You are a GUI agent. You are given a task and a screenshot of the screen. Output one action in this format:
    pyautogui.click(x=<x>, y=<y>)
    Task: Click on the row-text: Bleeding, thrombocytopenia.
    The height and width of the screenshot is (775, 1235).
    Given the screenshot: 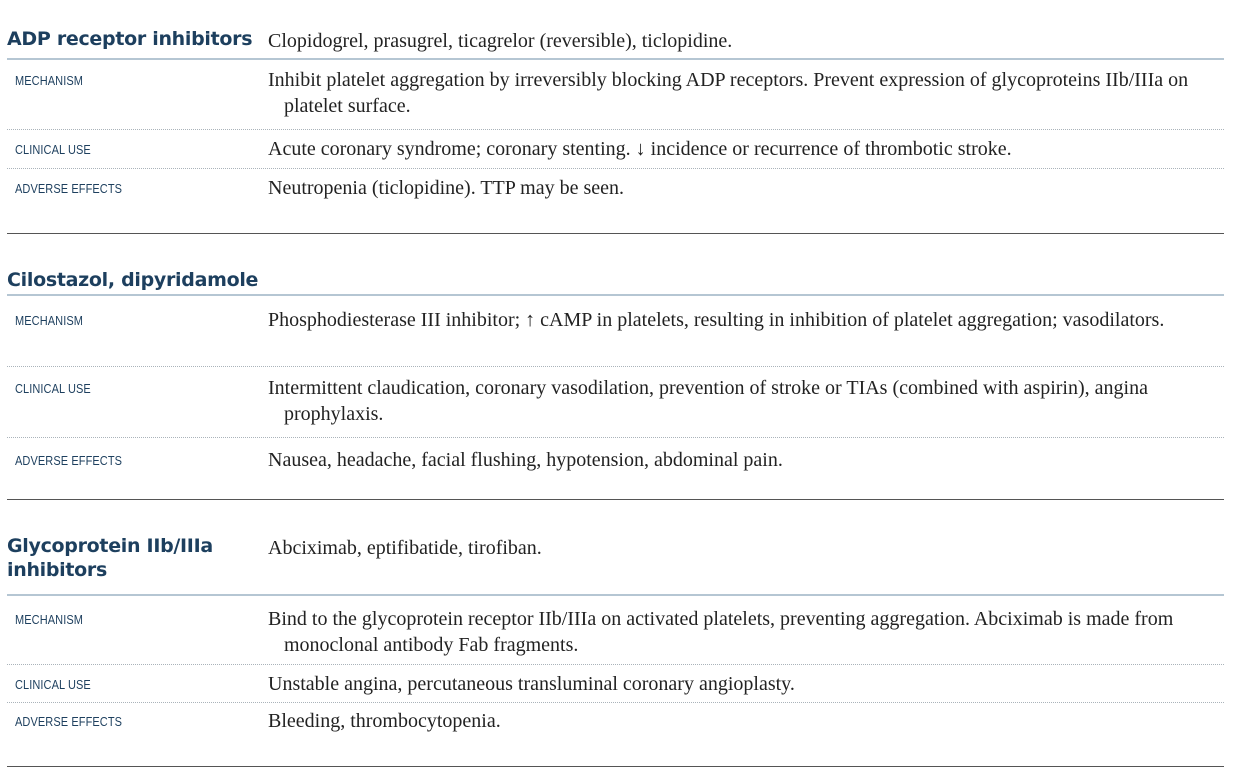 What is the action you would take?
    pyautogui.click(x=384, y=721)
    